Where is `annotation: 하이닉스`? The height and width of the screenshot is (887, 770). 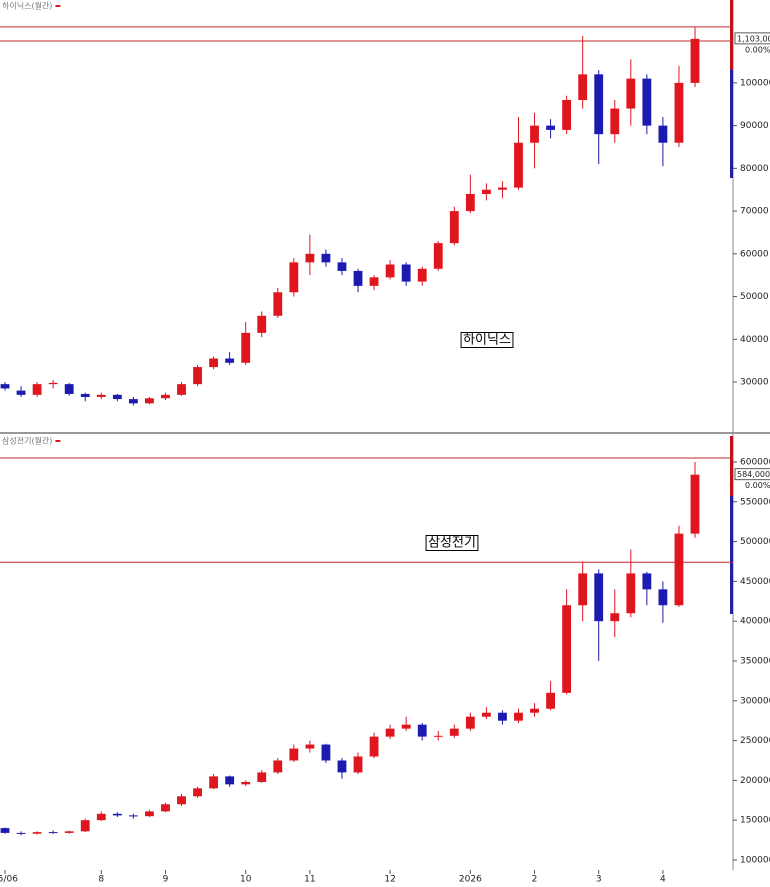 annotation: 하이닉스 is located at coordinates (487, 340).